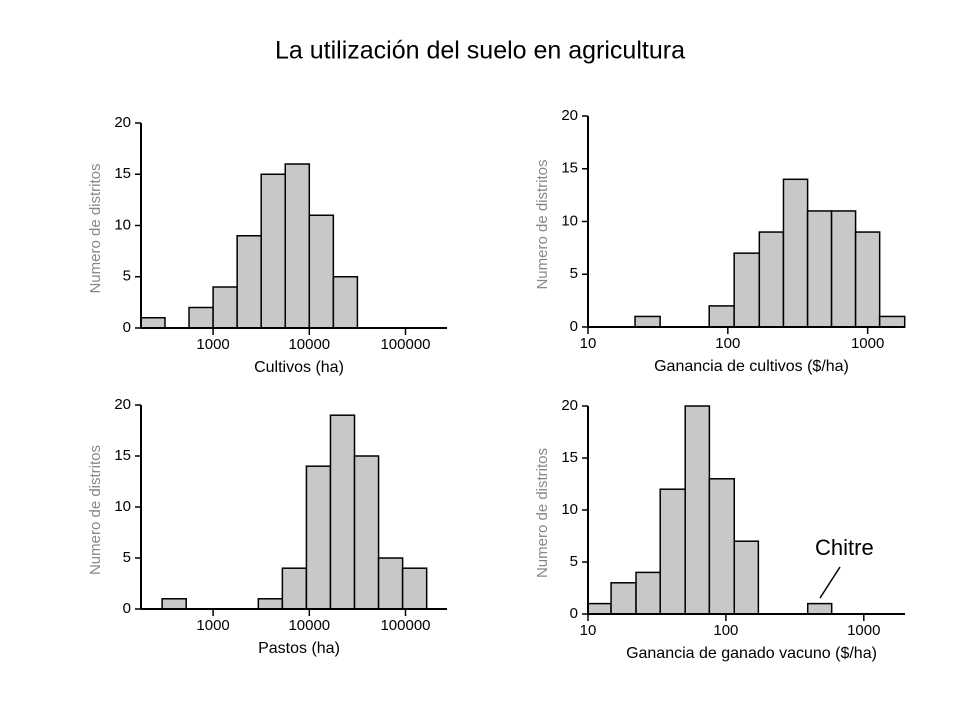  I want to click on x-axis-label: Ganancia de ganado vacuno ($/ha), so click(751, 653).